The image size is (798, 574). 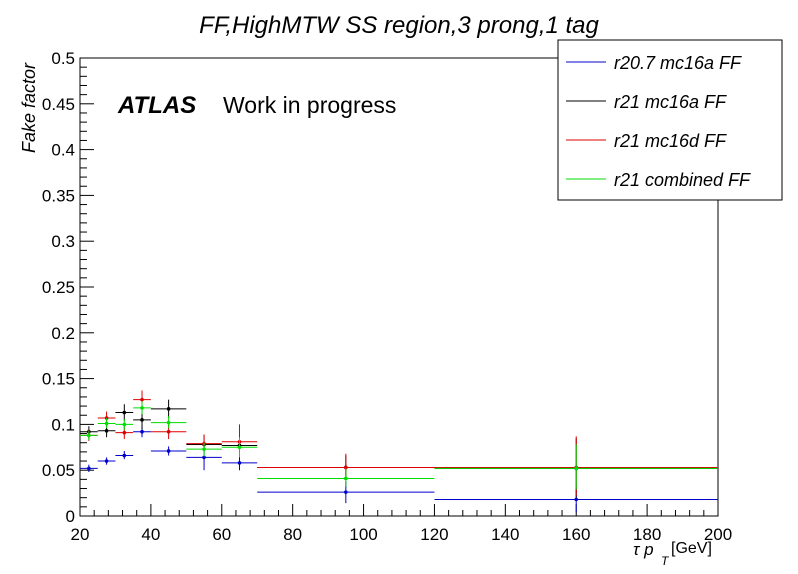 What do you see at coordinates (63, 333) in the screenshot?
I see `y-tick-label: 0.2` at bounding box center [63, 333].